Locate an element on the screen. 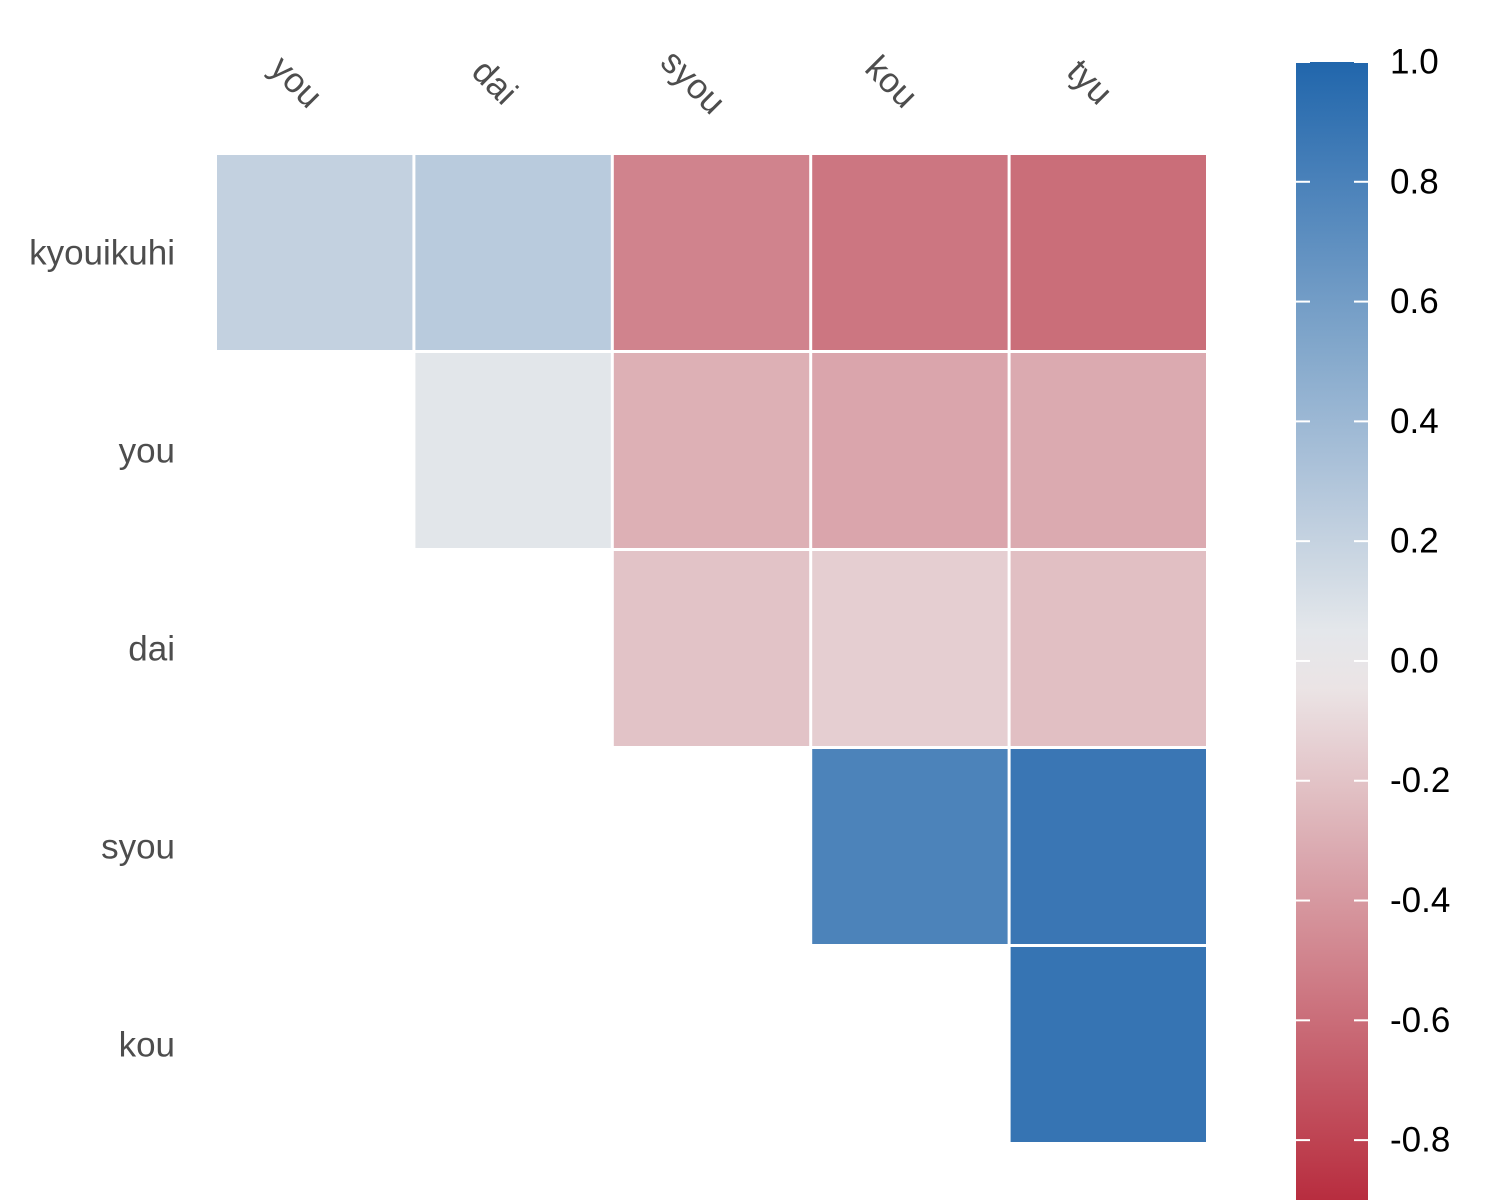  column-label-tyu: tyu is located at coordinates (1089, 82).